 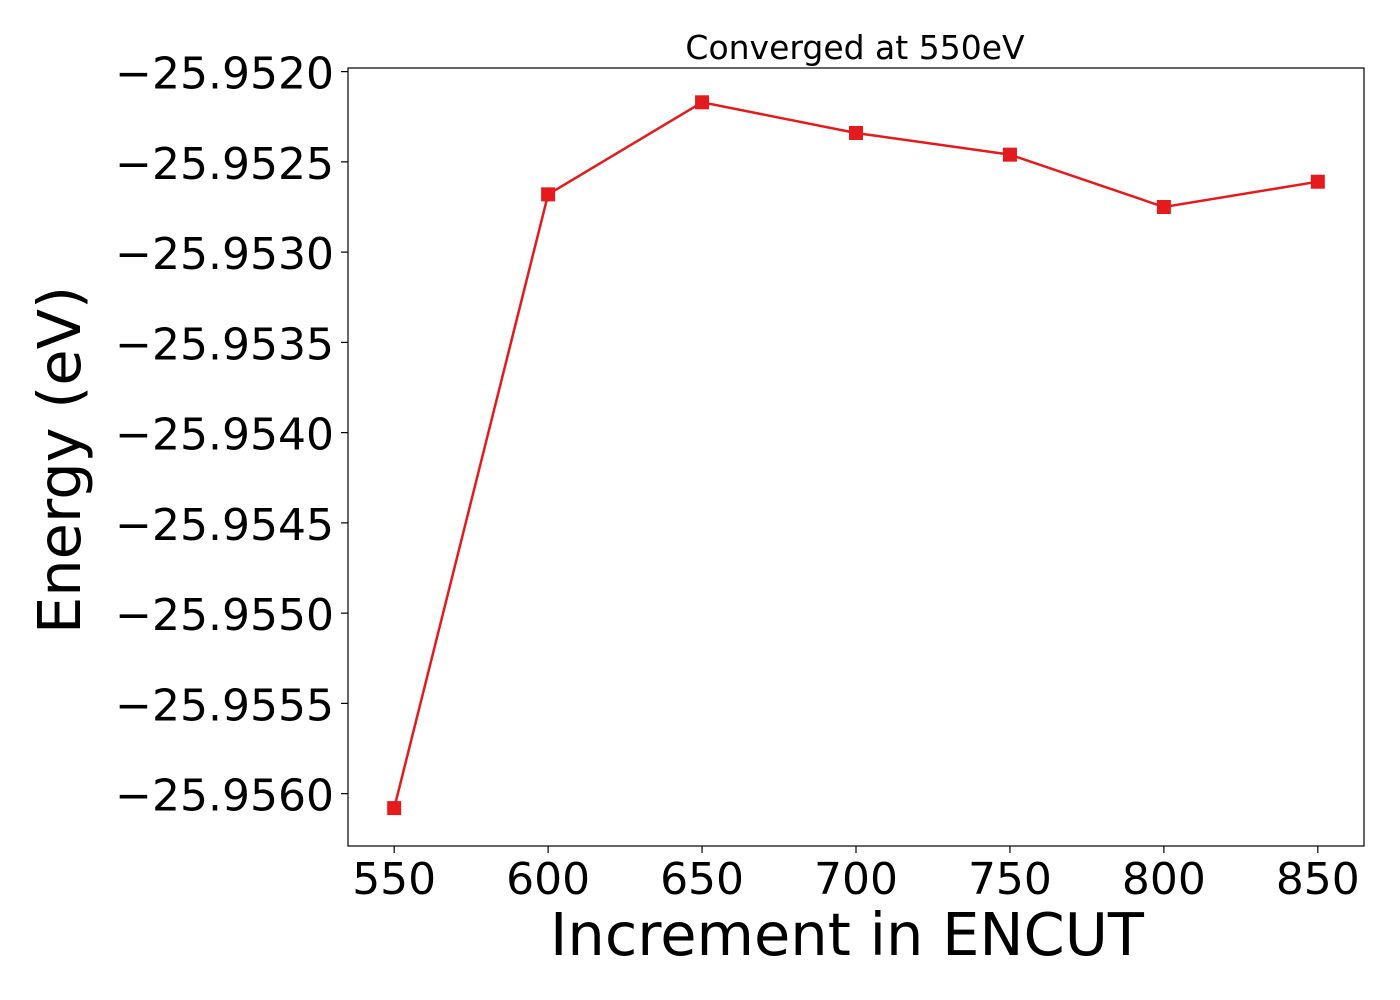 I want to click on x-tick-label: 600, so click(x=548, y=879).